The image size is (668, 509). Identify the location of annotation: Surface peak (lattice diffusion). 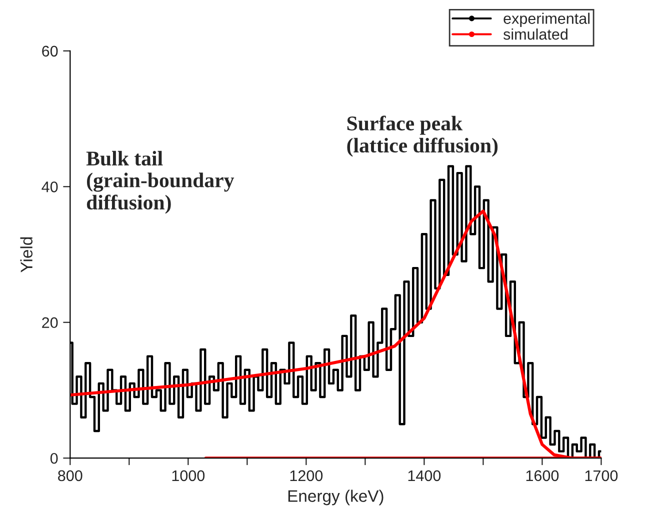
(422, 136).